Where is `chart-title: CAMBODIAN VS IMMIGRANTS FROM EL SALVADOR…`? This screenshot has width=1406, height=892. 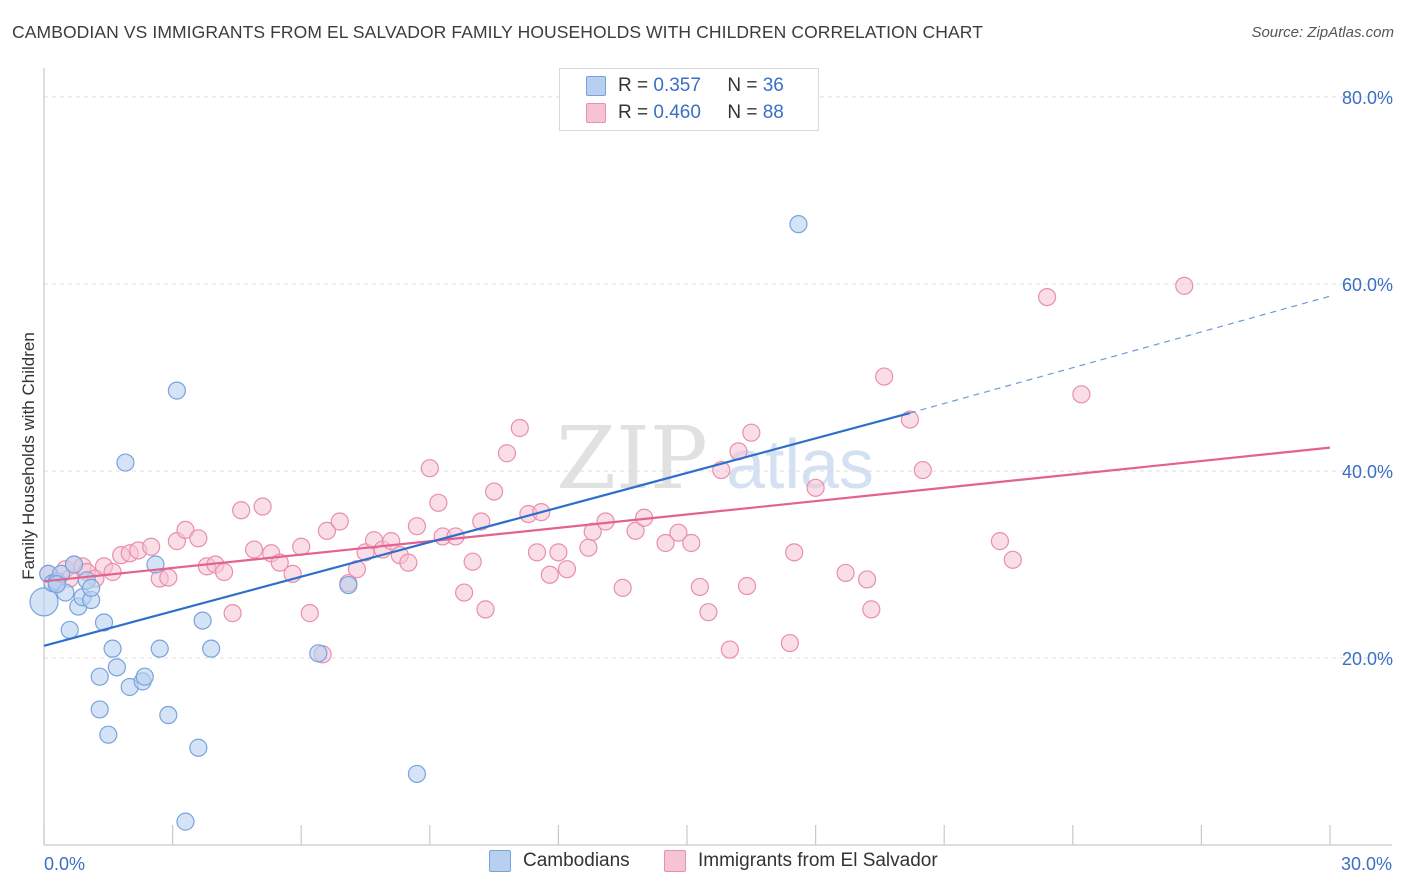 chart-title: CAMBODIAN VS IMMIGRANTS FROM EL SALVADOR… is located at coordinates (497, 32).